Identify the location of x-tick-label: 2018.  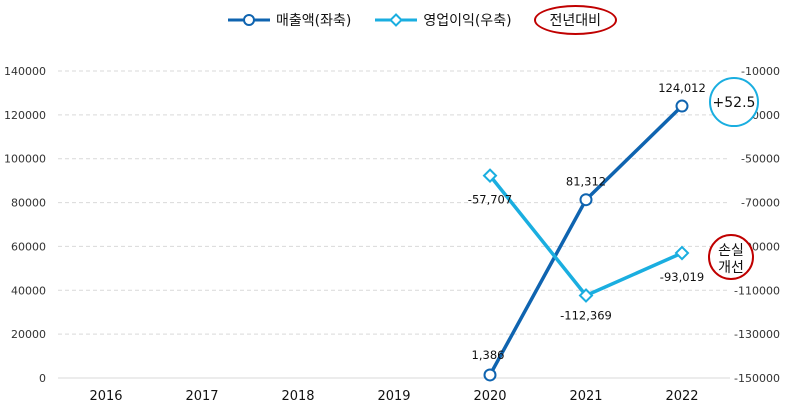
(297, 396).